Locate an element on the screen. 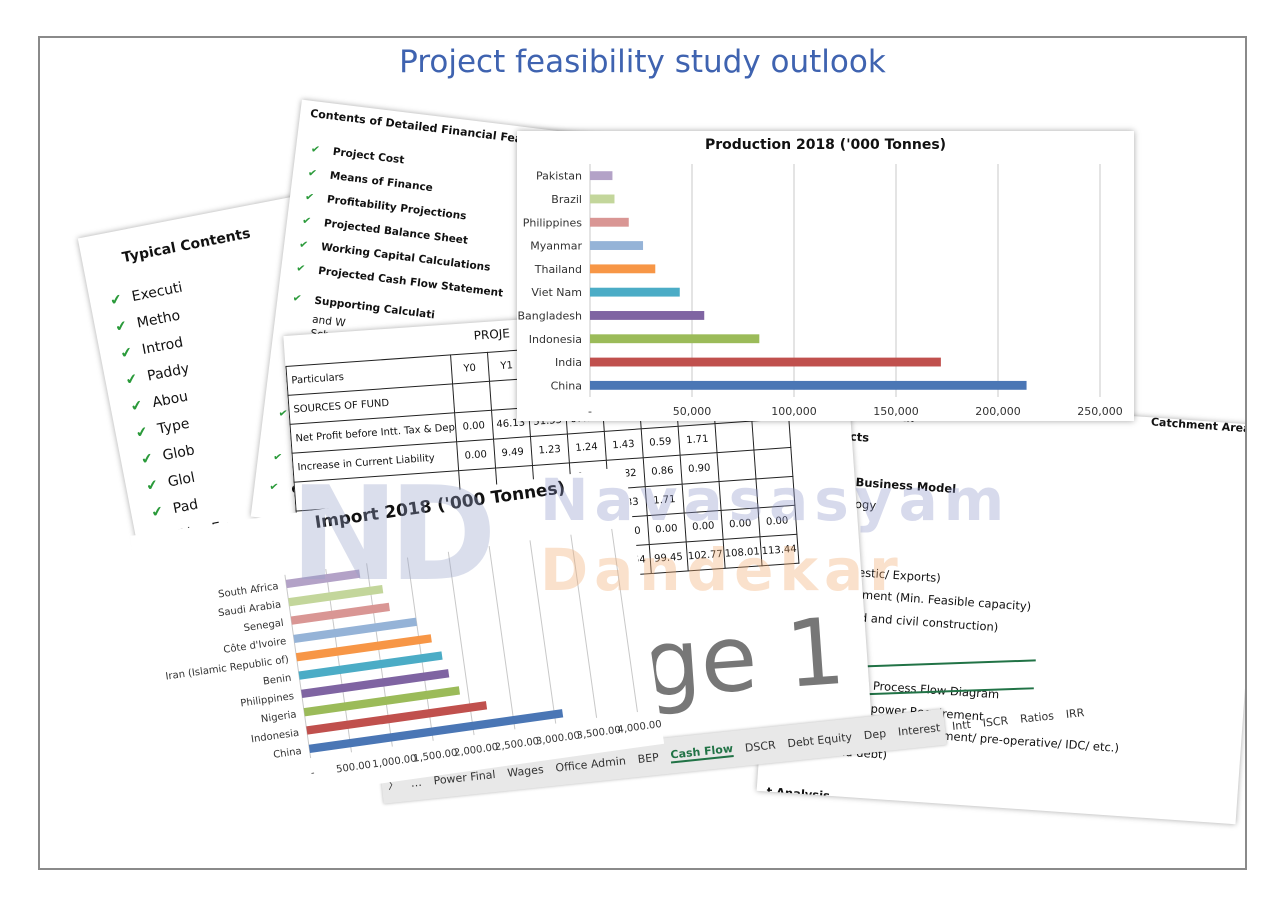  contents-item-label: Paddy is located at coordinates (168, 372).